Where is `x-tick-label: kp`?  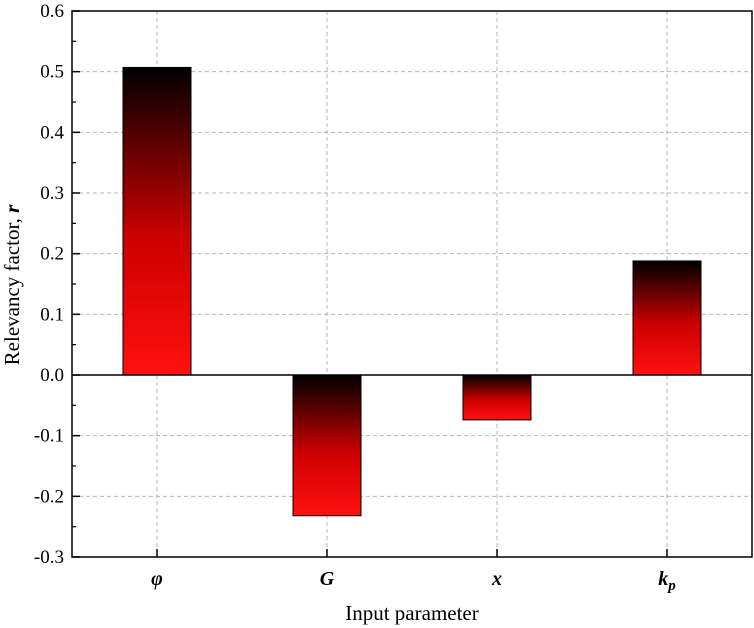 x-tick-label: kp is located at coordinates (667, 581).